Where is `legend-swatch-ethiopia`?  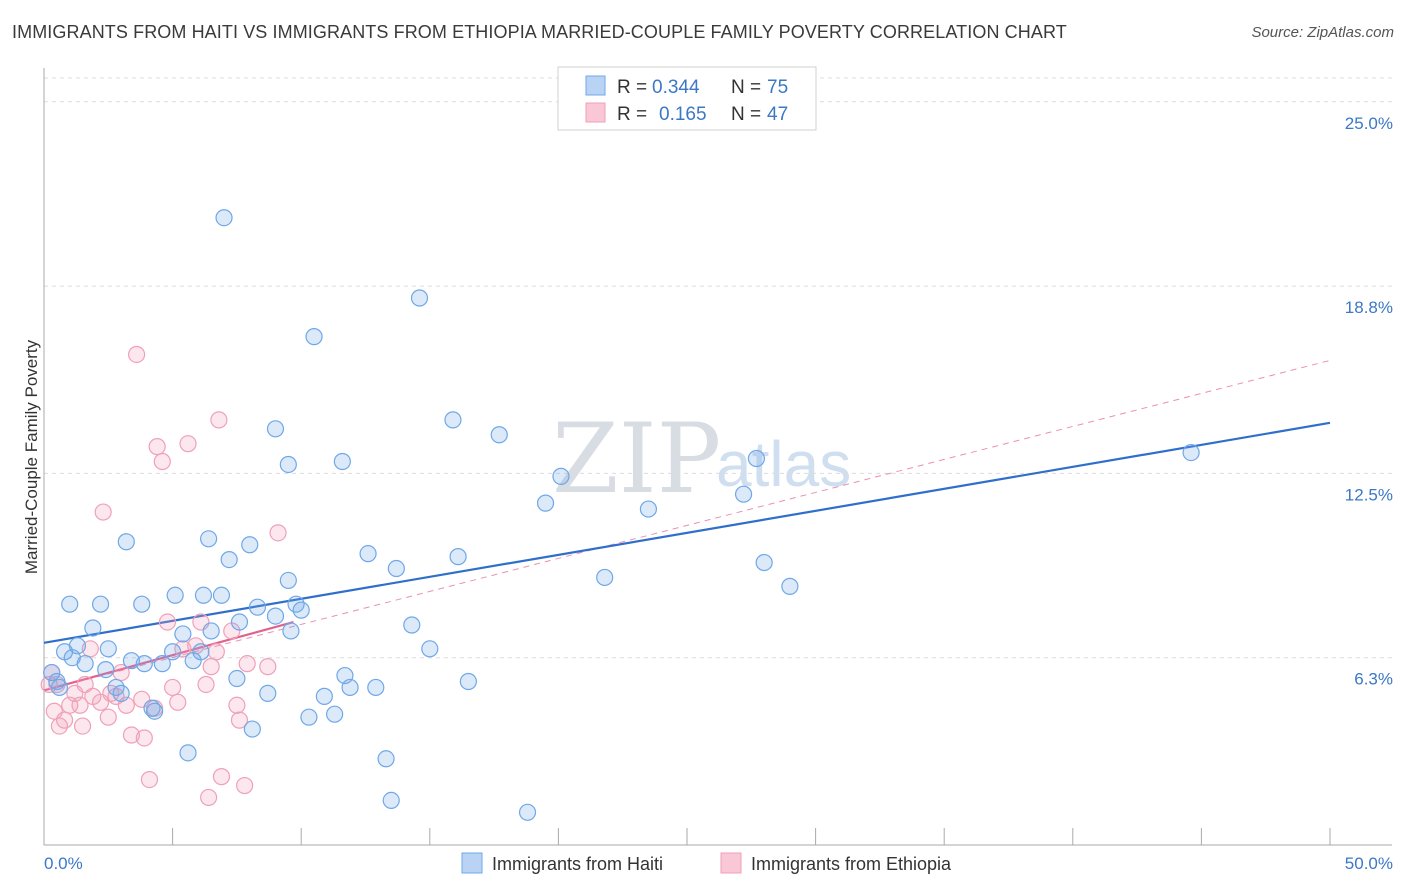 legend-swatch-ethiopia is located at coordinates (595, 112).